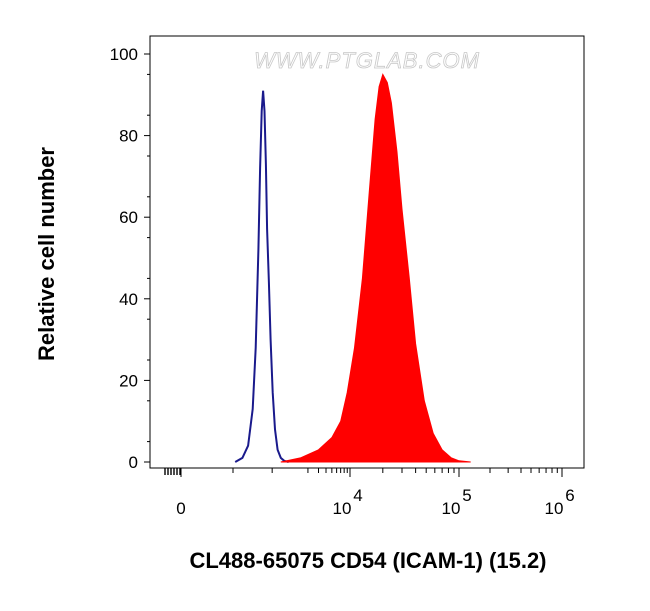 The image size is (650, 611). I want to click on watermark: WWW.PTGLAB.COM, so click(367, 60).